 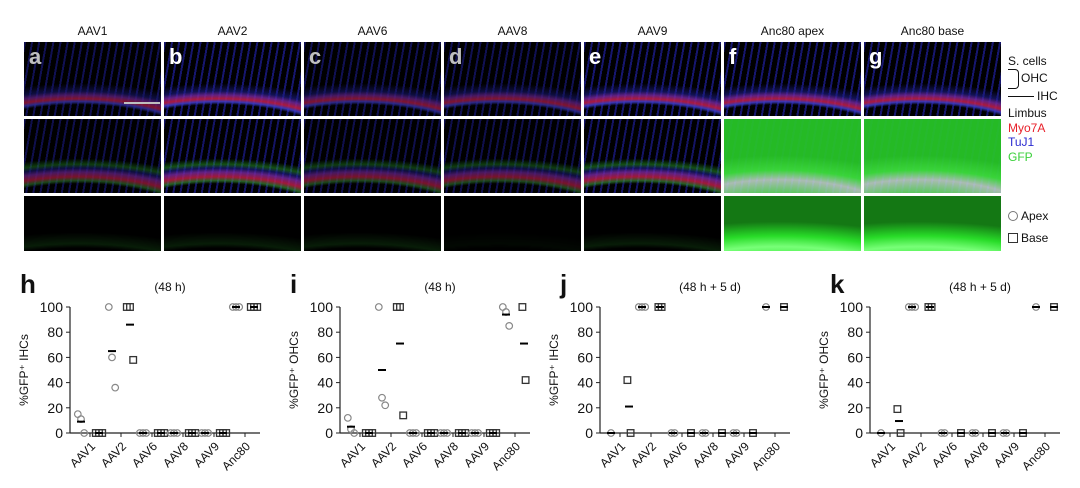 What do you see at coordinates (1013, 238) in the screenshot?
I see `square-icon` at bounding box center [1013, 238].